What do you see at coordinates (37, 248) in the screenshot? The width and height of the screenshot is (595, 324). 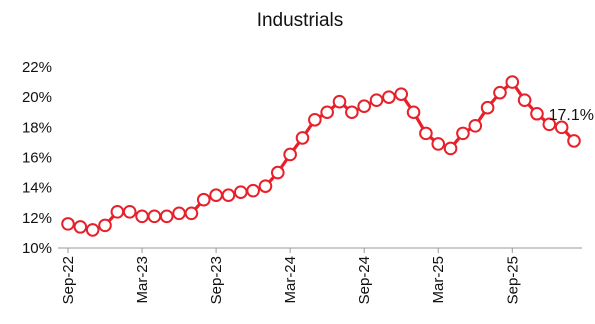 I see `y-tick-label: 10%` at bounding box center [37, 248].